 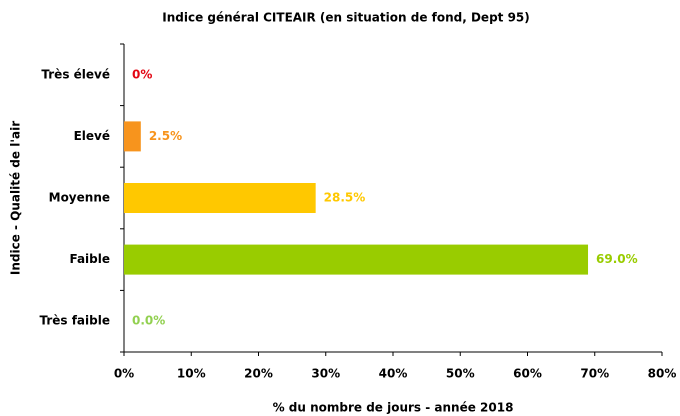 What do you see at coordinates (89, 259) in the screenshot?
I see `y-tick-label: Faible` at bounding box center [89, 259].